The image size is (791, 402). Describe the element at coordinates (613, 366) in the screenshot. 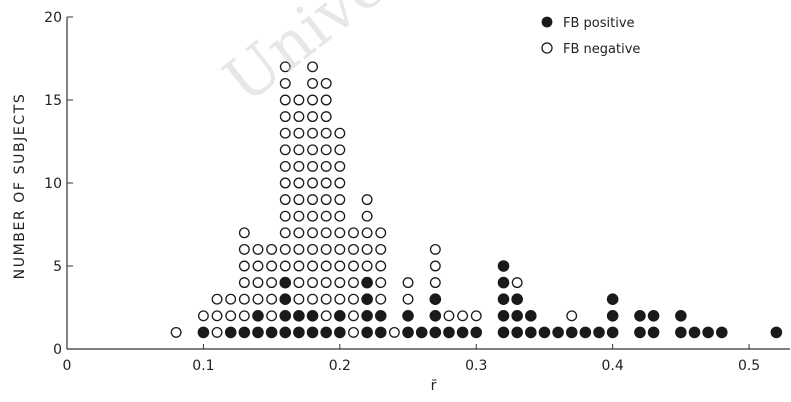

I see `x-tick-label: 0.4` at that location.